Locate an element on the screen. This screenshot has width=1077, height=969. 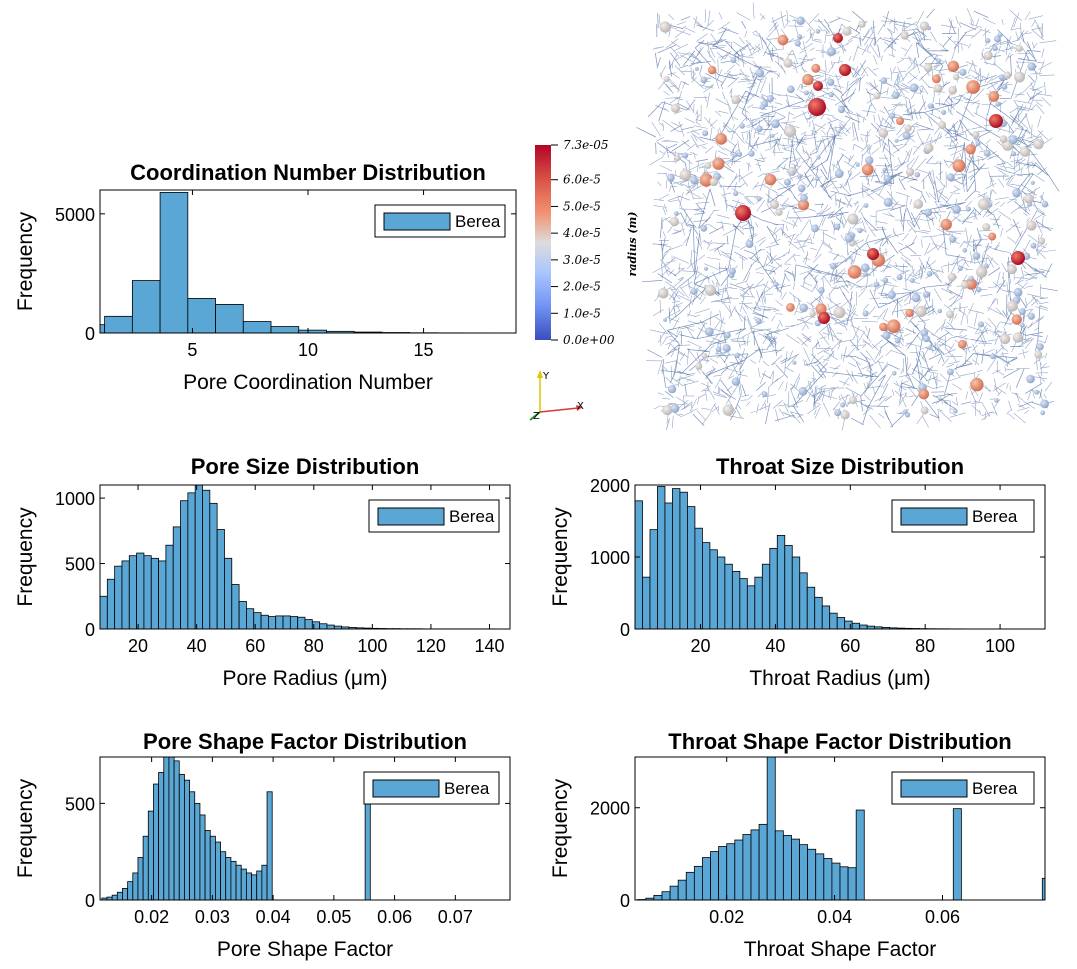
colorbar-tick-label: 3.0e-5 is located at coordinates (582, 260).